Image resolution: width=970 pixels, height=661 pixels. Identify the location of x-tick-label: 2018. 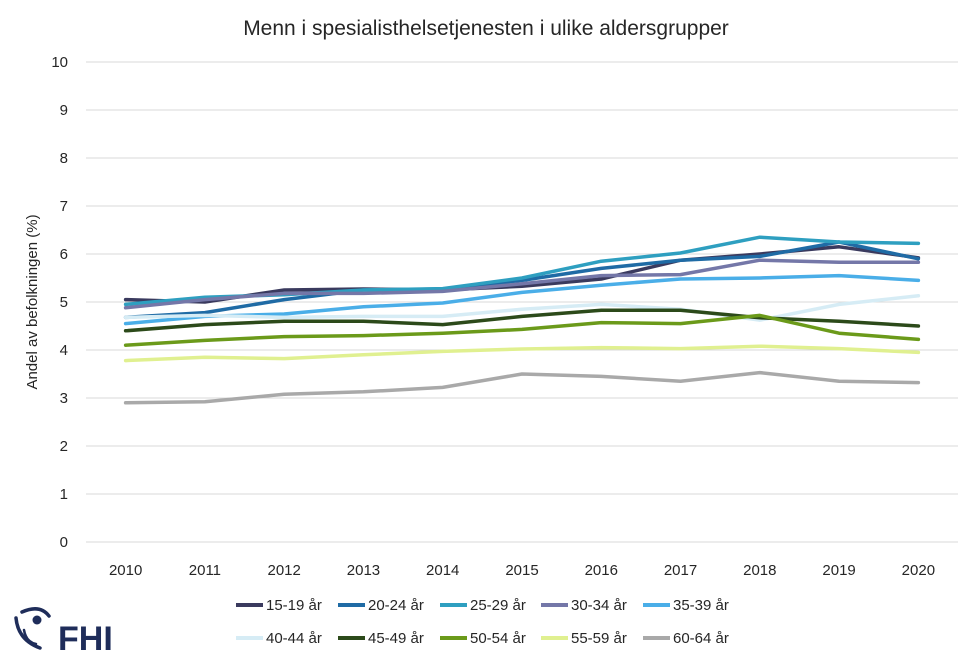
(759, 570).